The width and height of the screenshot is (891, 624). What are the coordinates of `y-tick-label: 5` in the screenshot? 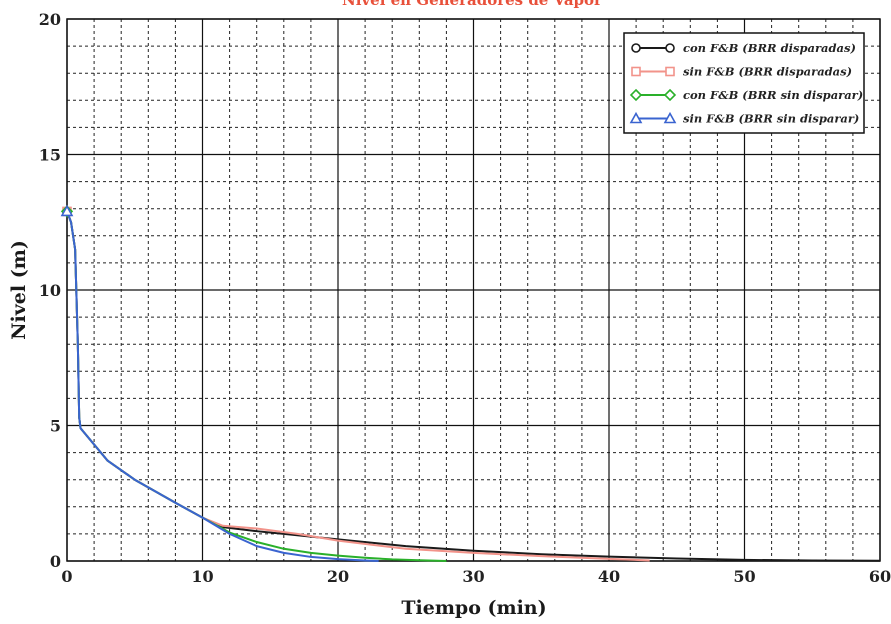 It's located at (55, 426).